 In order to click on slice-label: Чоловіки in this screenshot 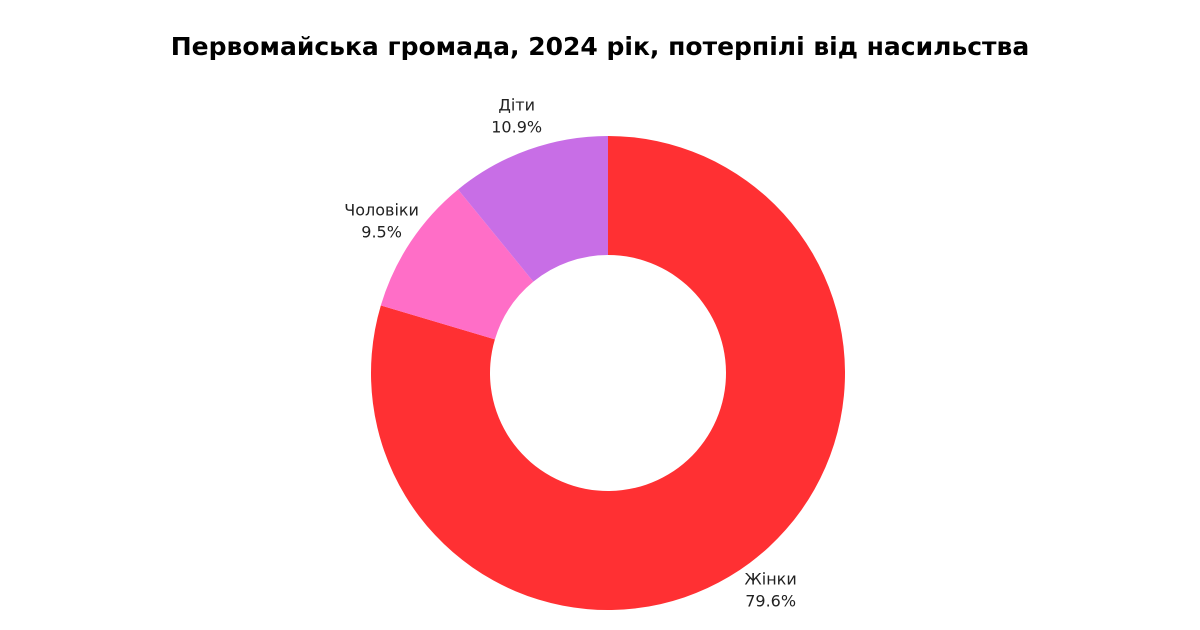, I will do `click(381, 210)`.